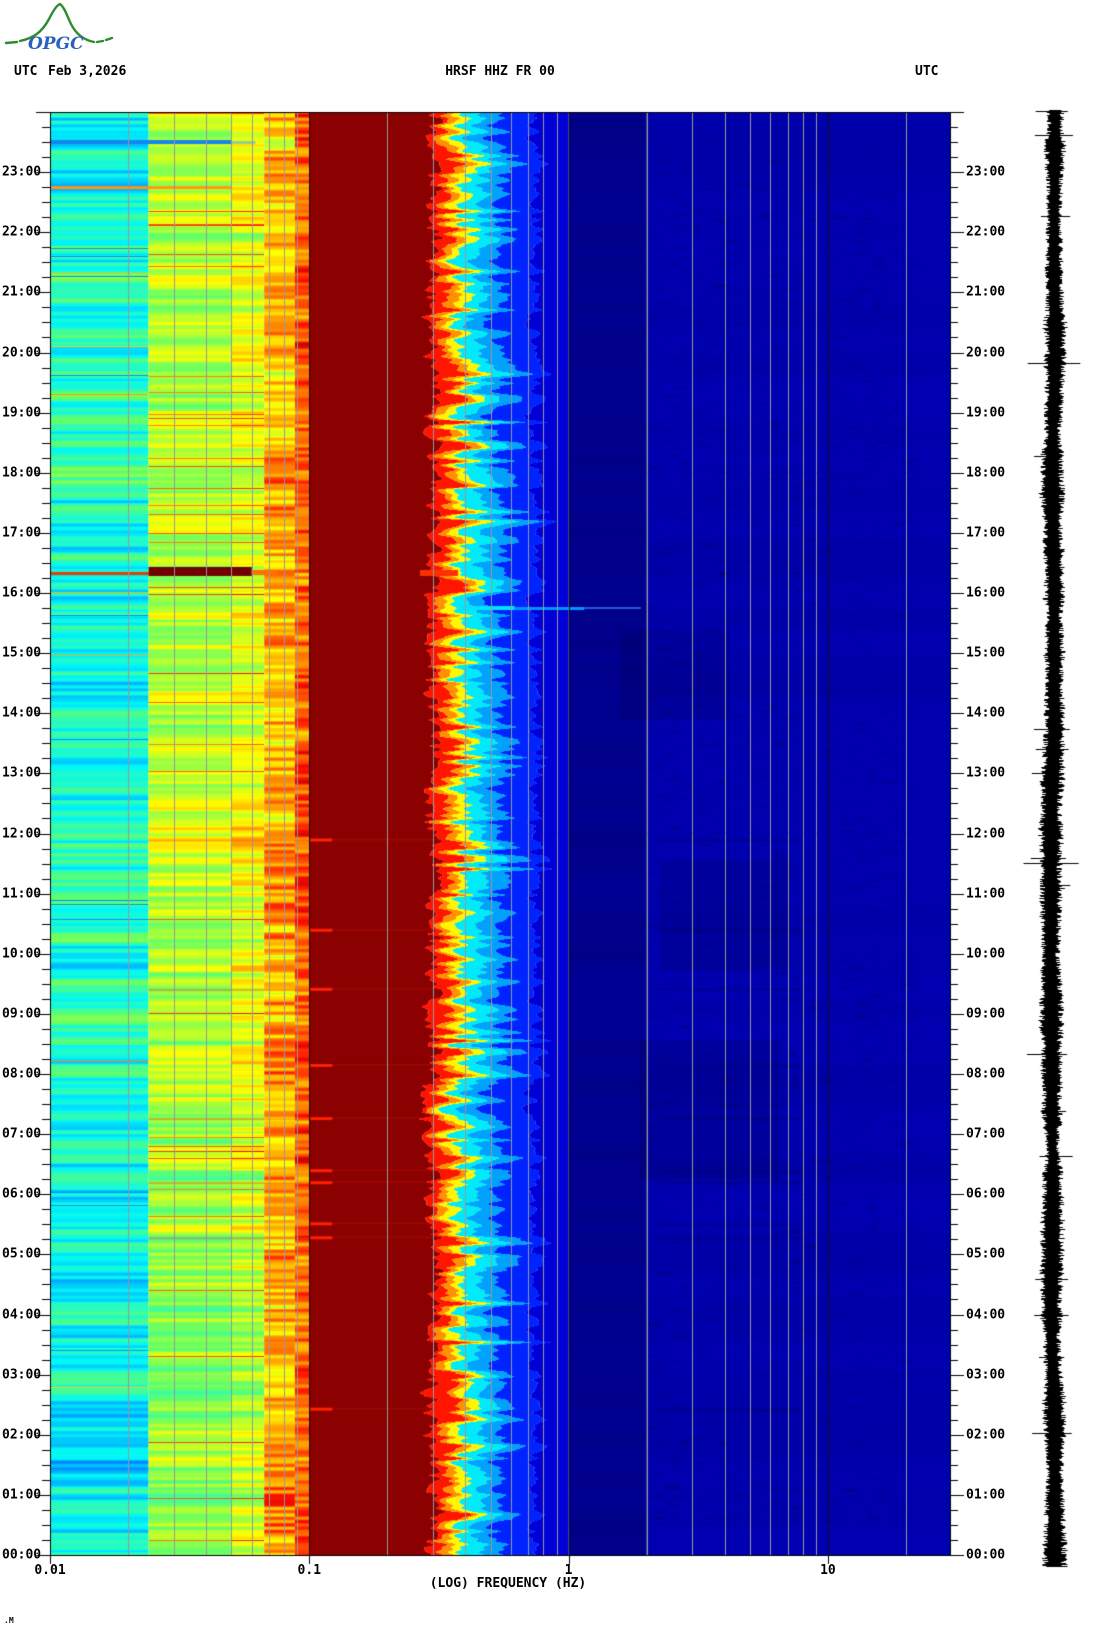 This screenshot has height=1634, width=1102. I want to click on y-axis-label-right: 21:00, so click(986, 292).